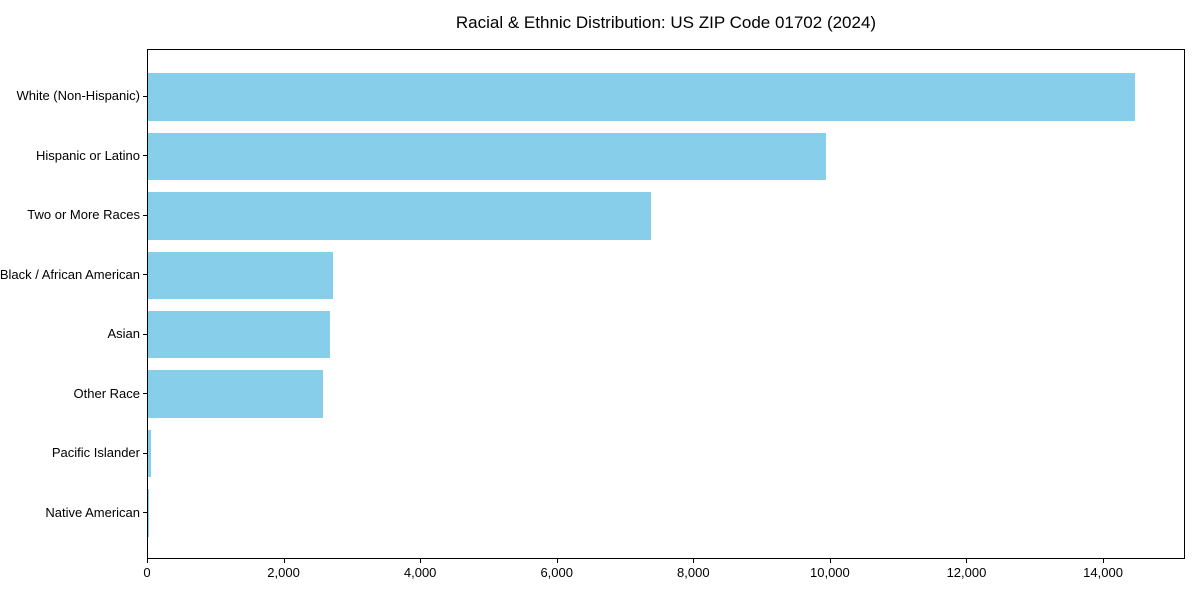 The image size is (1200, 600). What do you see at coordinates (92, 512) in the screenshot?
I see `y-axis-label: Native American` at bounding box center [92, 512].